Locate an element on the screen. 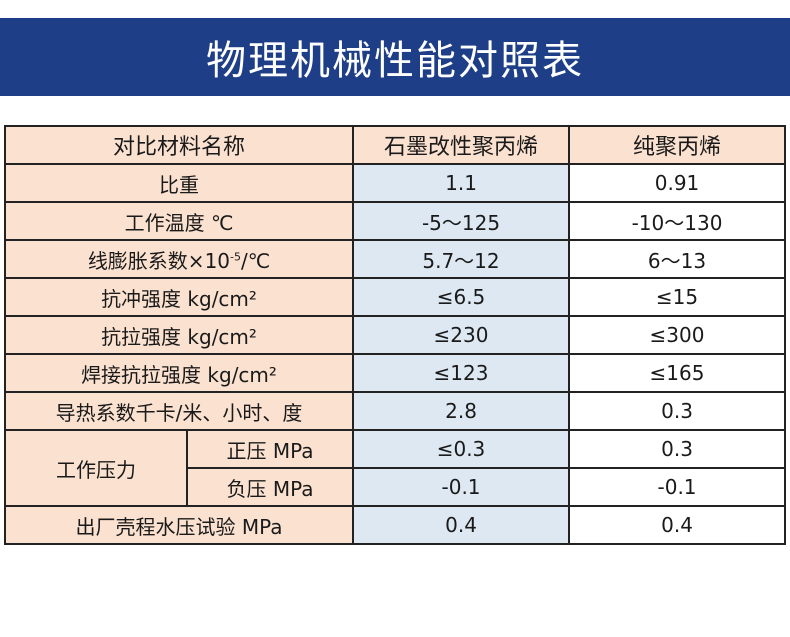  graphite-value: -5～125 is located at coordinates (461, 221).